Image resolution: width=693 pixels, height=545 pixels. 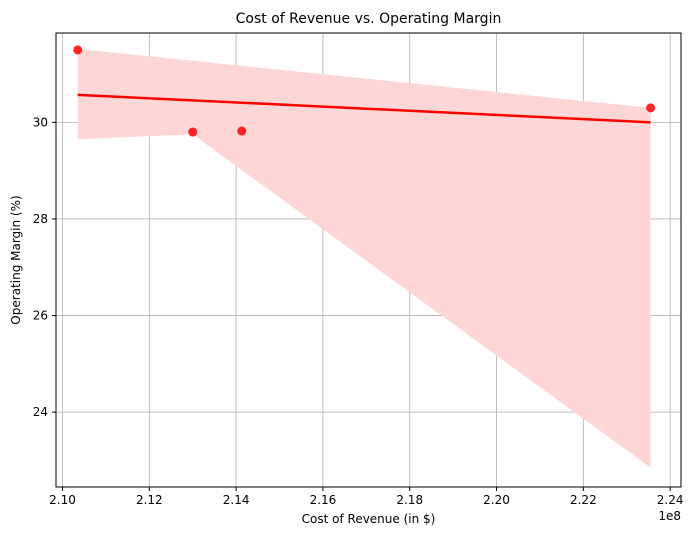 I want to click on x-tick-label: 2.14, so click(x=236, y=500).